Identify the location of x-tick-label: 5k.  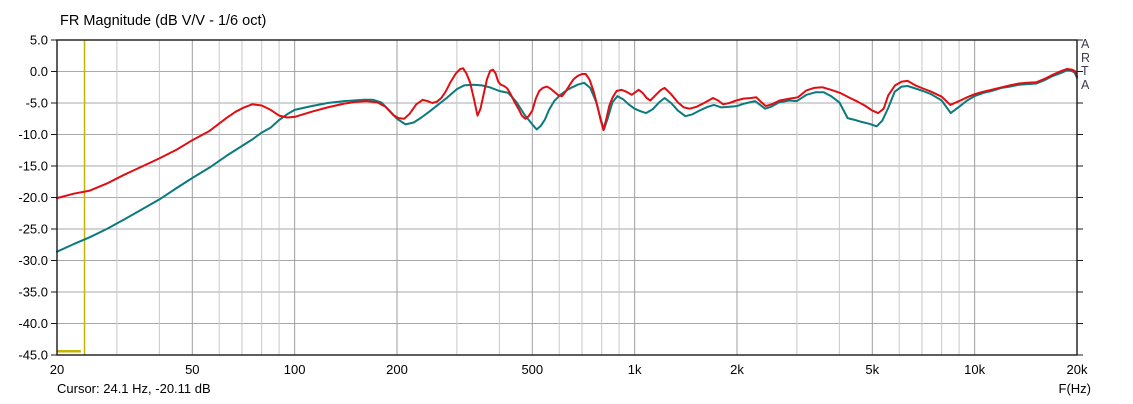
(872, 369).